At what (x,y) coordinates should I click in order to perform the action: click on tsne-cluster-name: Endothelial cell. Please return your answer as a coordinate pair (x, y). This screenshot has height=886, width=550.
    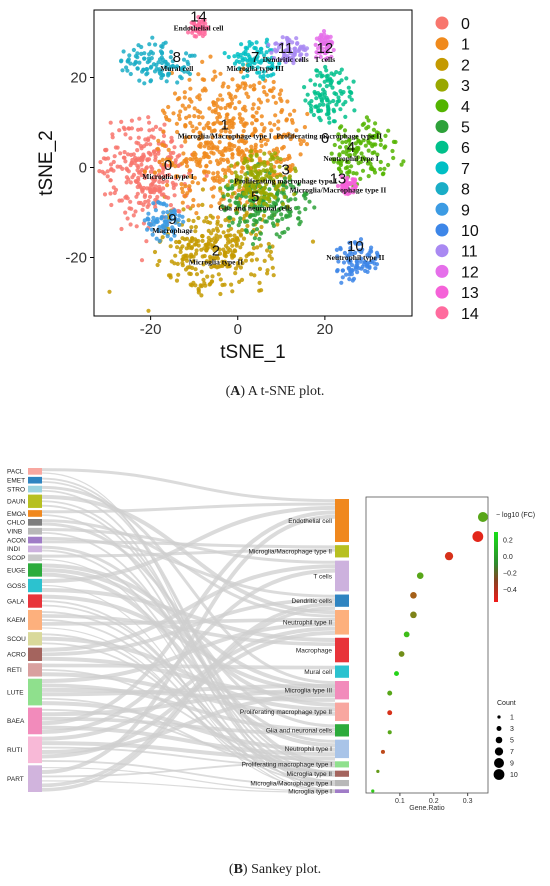
    Looking at the image, I should click on (199, 28).